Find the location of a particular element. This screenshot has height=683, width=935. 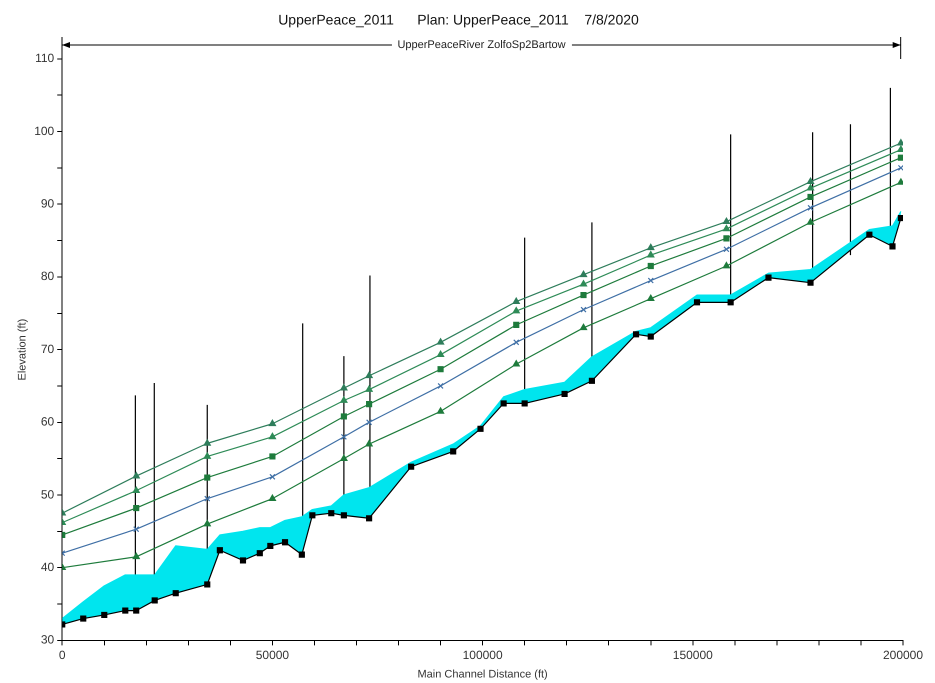

y-axis-title: Elevation (ft) is located at coordinates (22, 349).